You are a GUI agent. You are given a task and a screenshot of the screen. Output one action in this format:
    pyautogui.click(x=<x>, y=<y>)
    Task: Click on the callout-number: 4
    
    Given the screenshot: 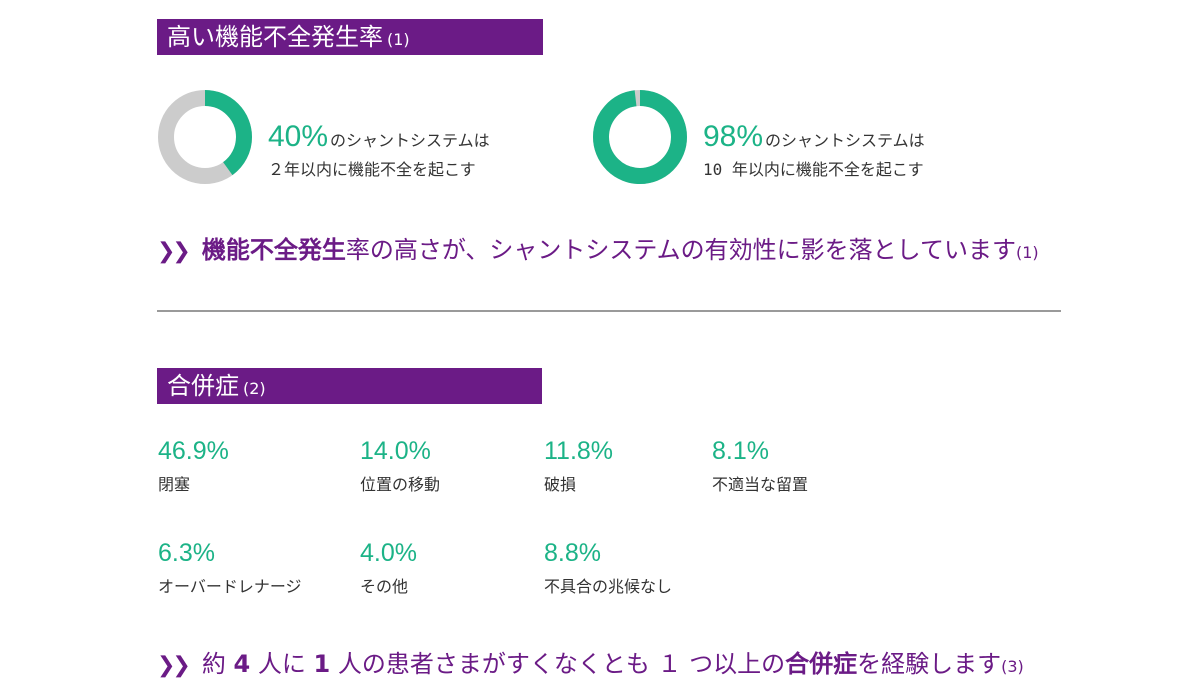 What is the action you would take?
    pyautogui.click(x=242, y=664)
    